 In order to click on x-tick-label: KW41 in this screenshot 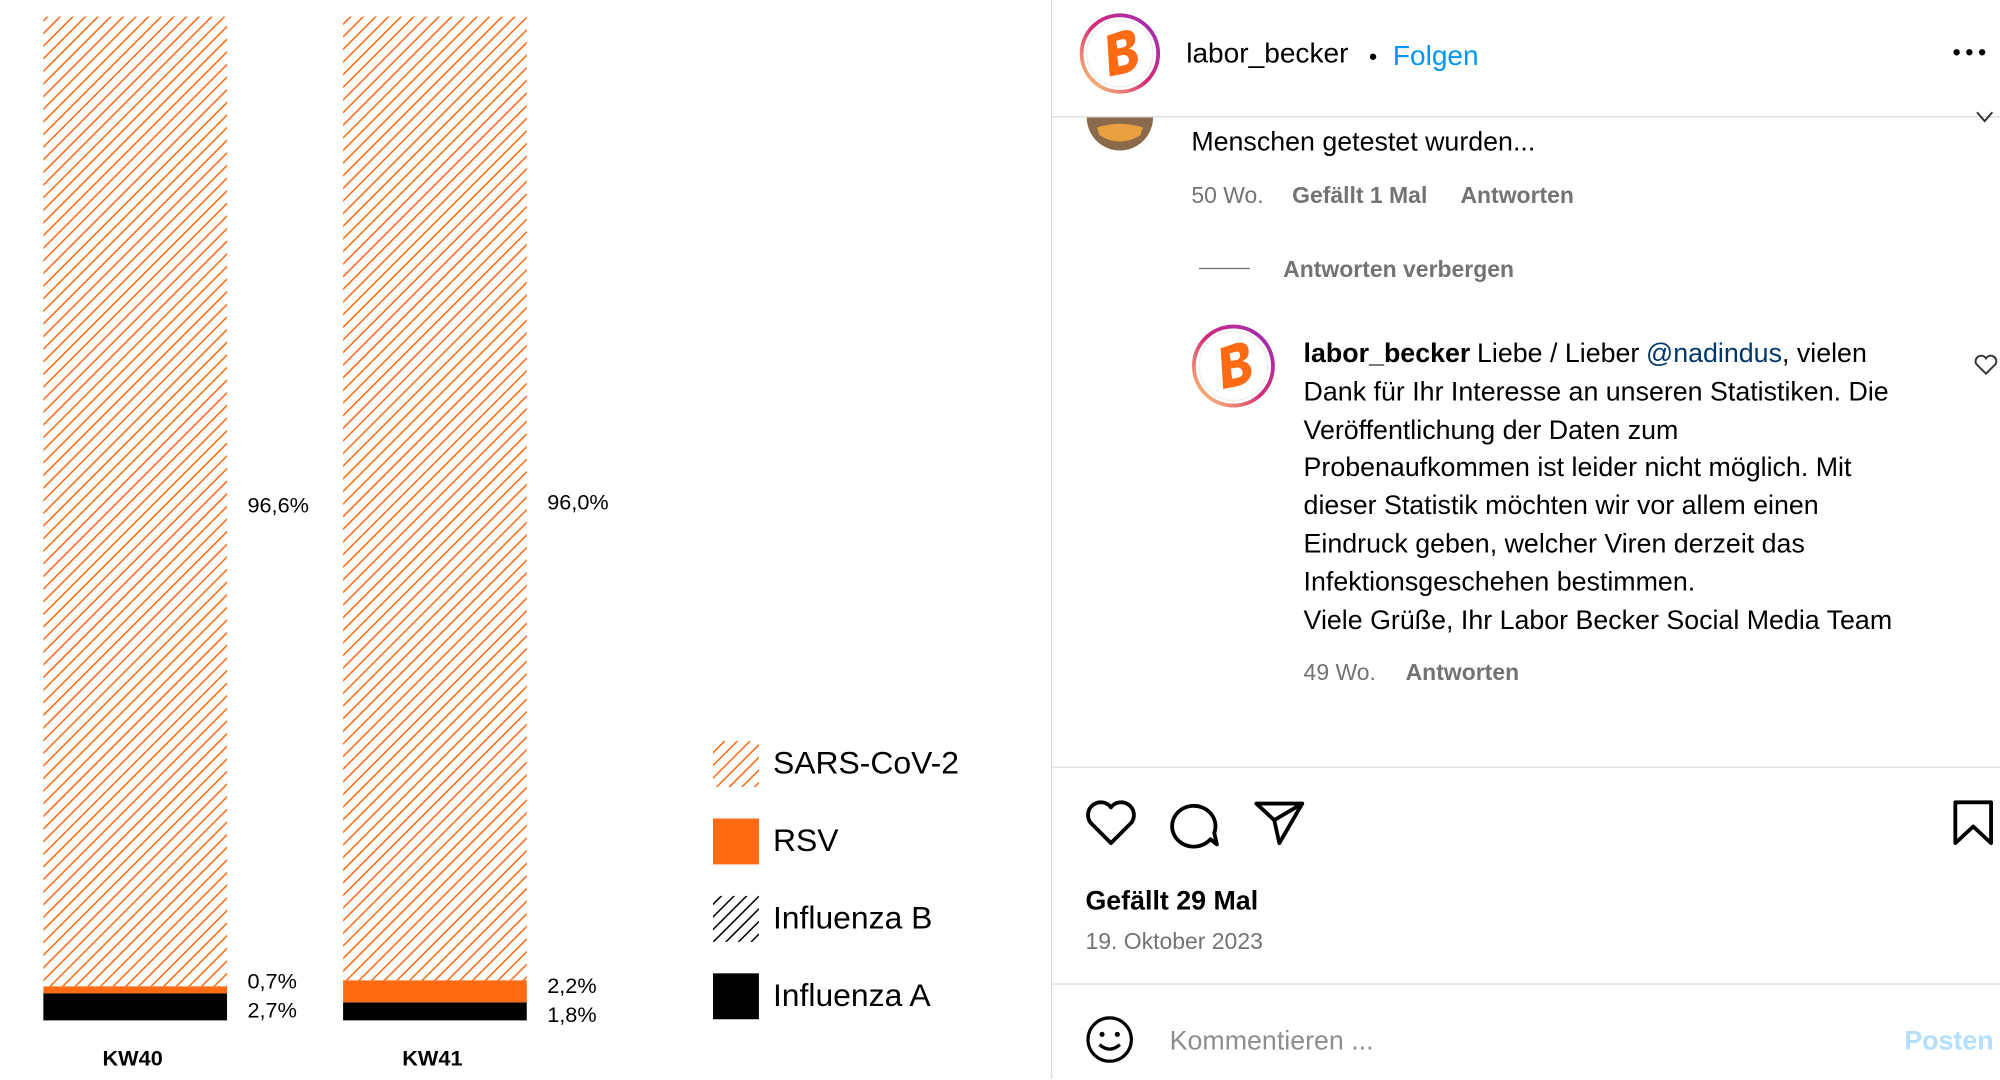, I will do `click(432, 1058)`.